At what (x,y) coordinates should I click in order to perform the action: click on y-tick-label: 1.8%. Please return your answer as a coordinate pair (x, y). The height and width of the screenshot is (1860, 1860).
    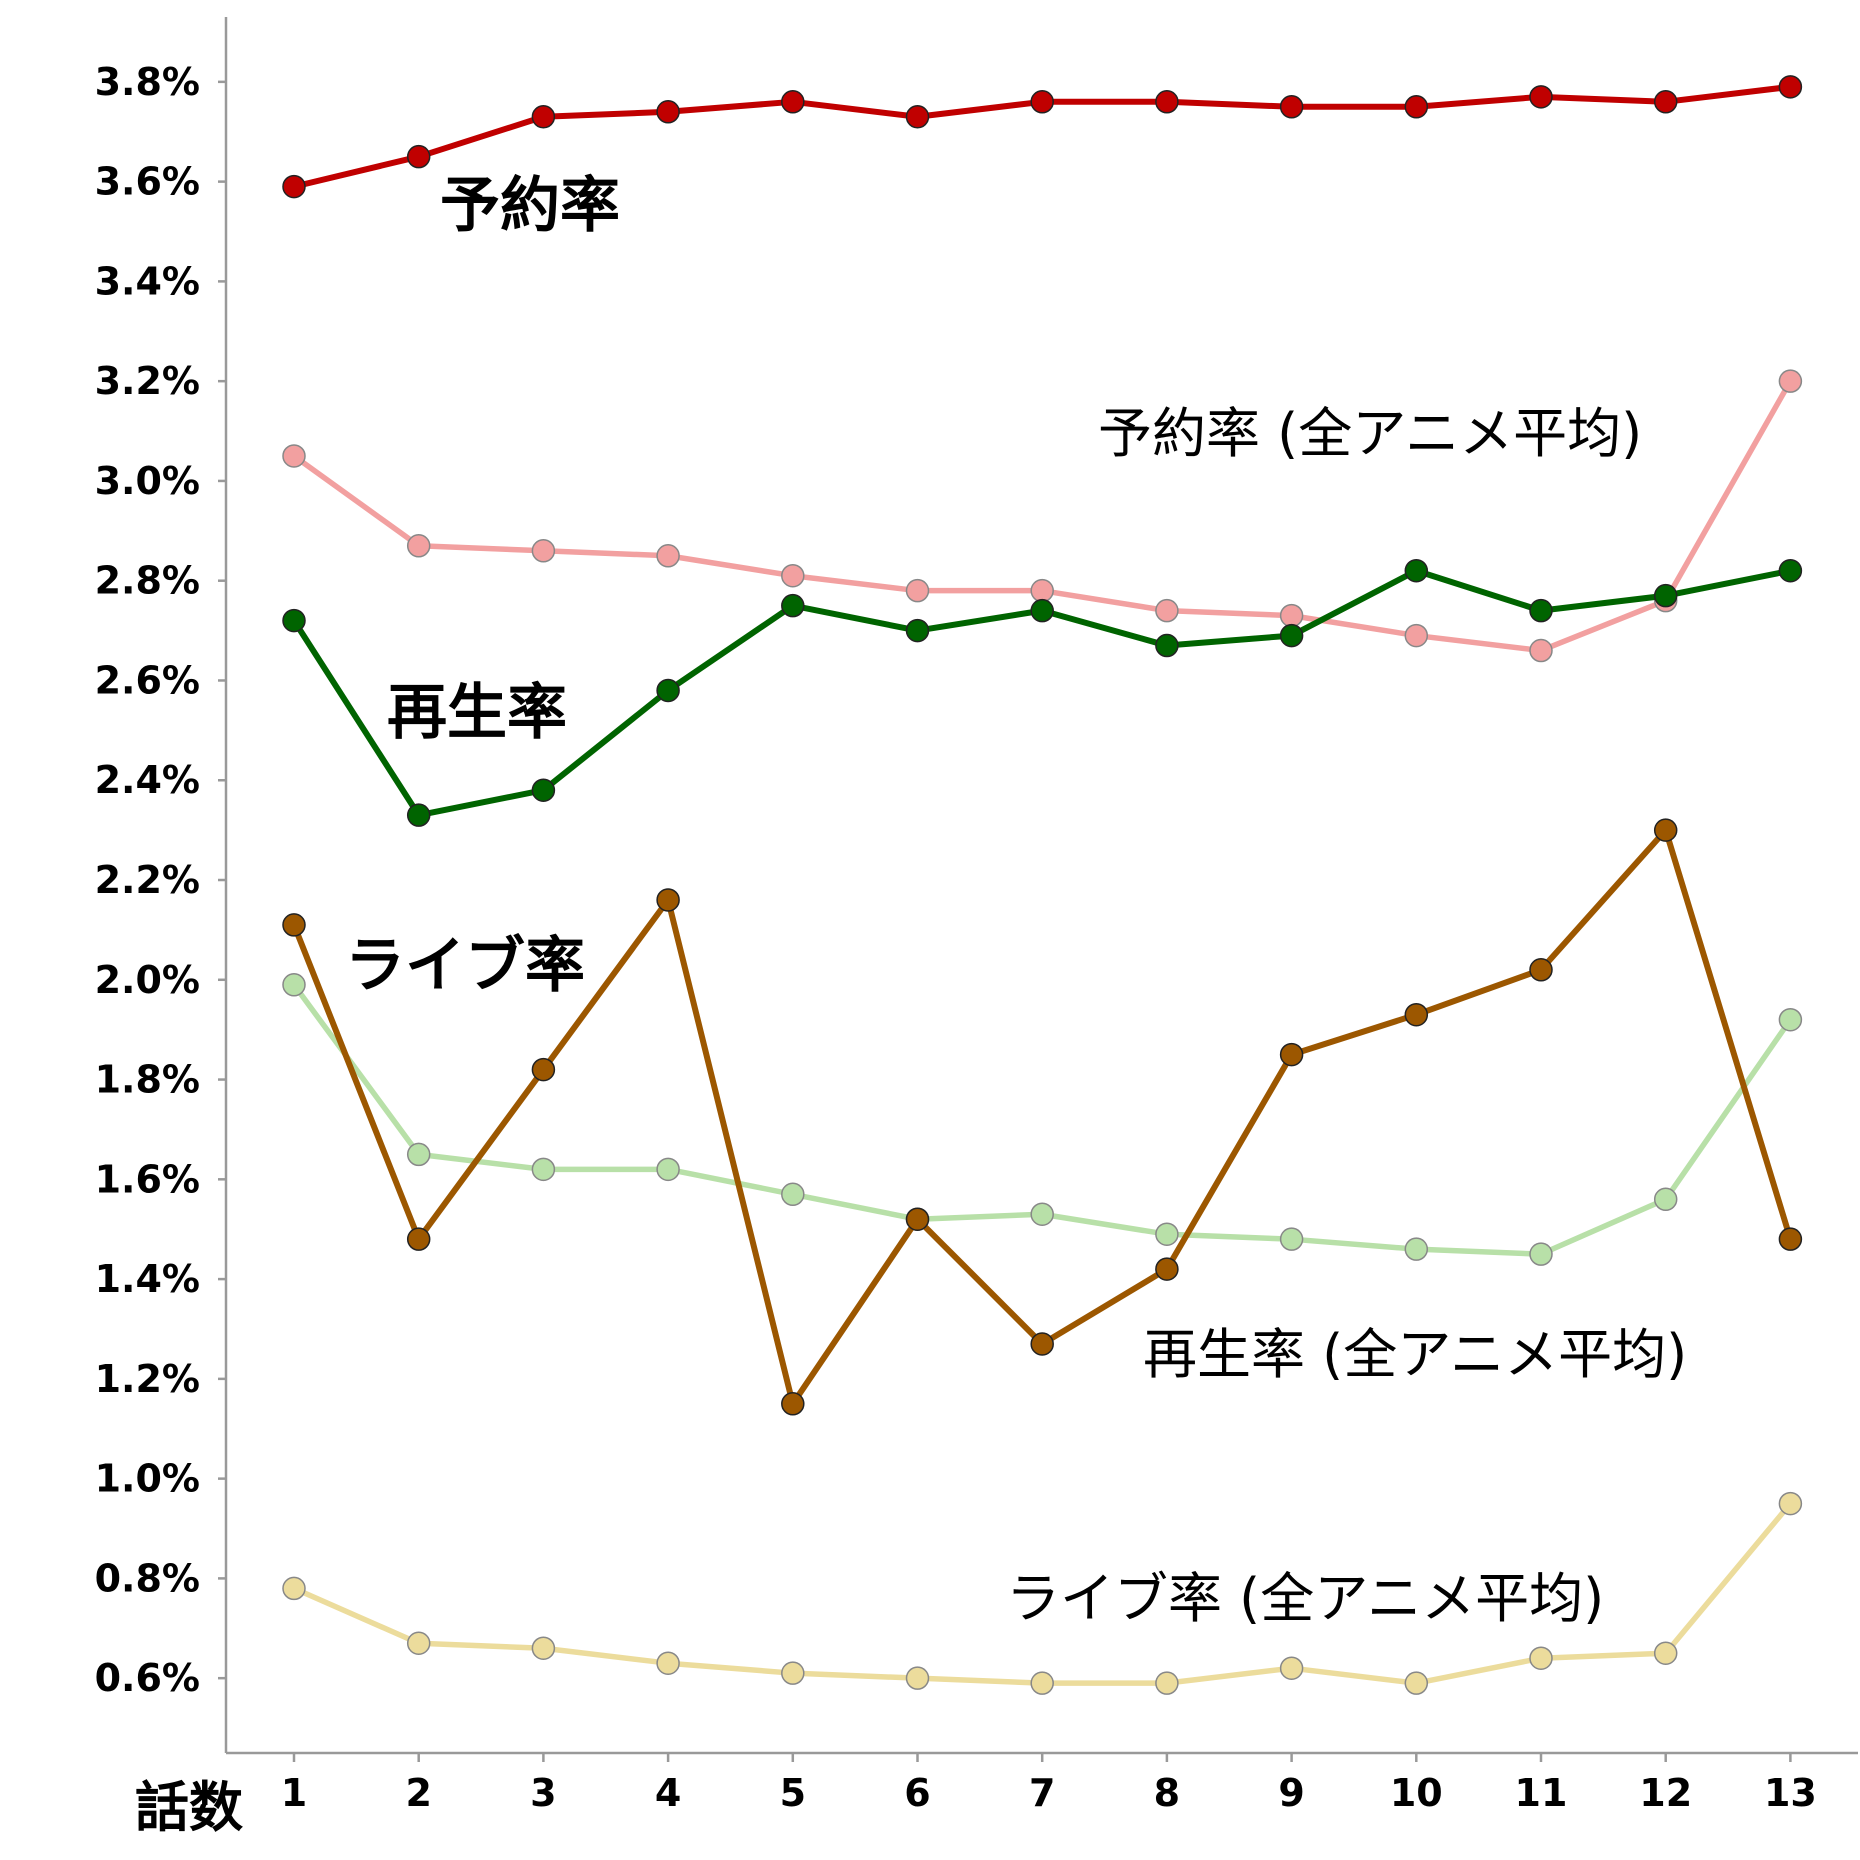
    Looking at the image, I should click on (147, 1080).